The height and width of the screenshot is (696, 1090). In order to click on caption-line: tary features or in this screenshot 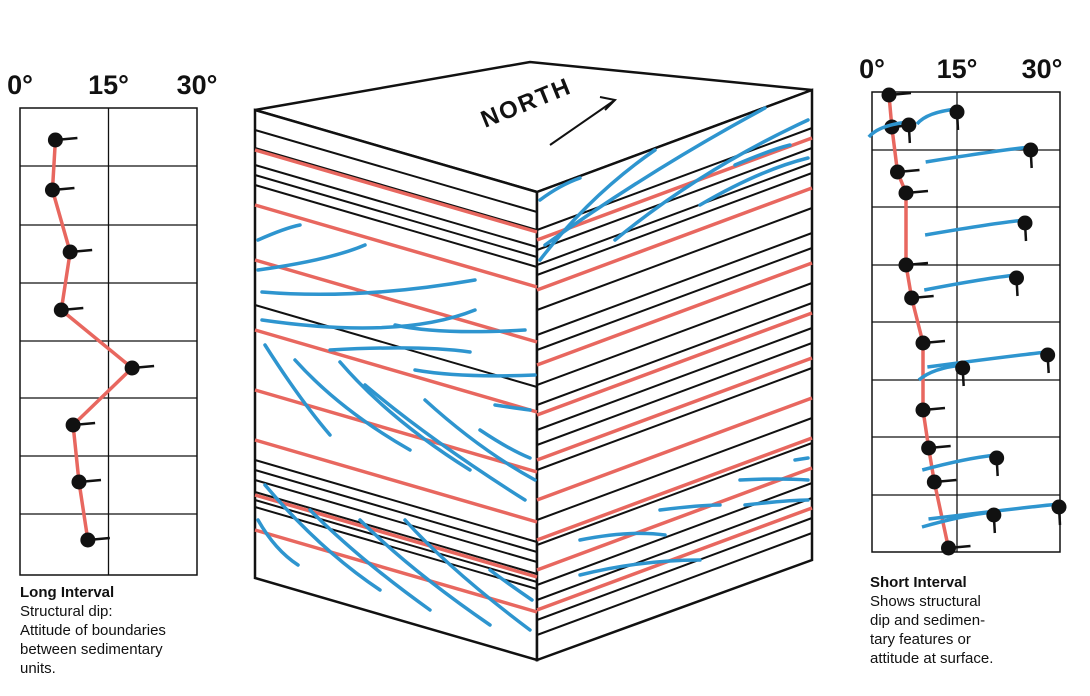, I will do `click(920, 639)`.